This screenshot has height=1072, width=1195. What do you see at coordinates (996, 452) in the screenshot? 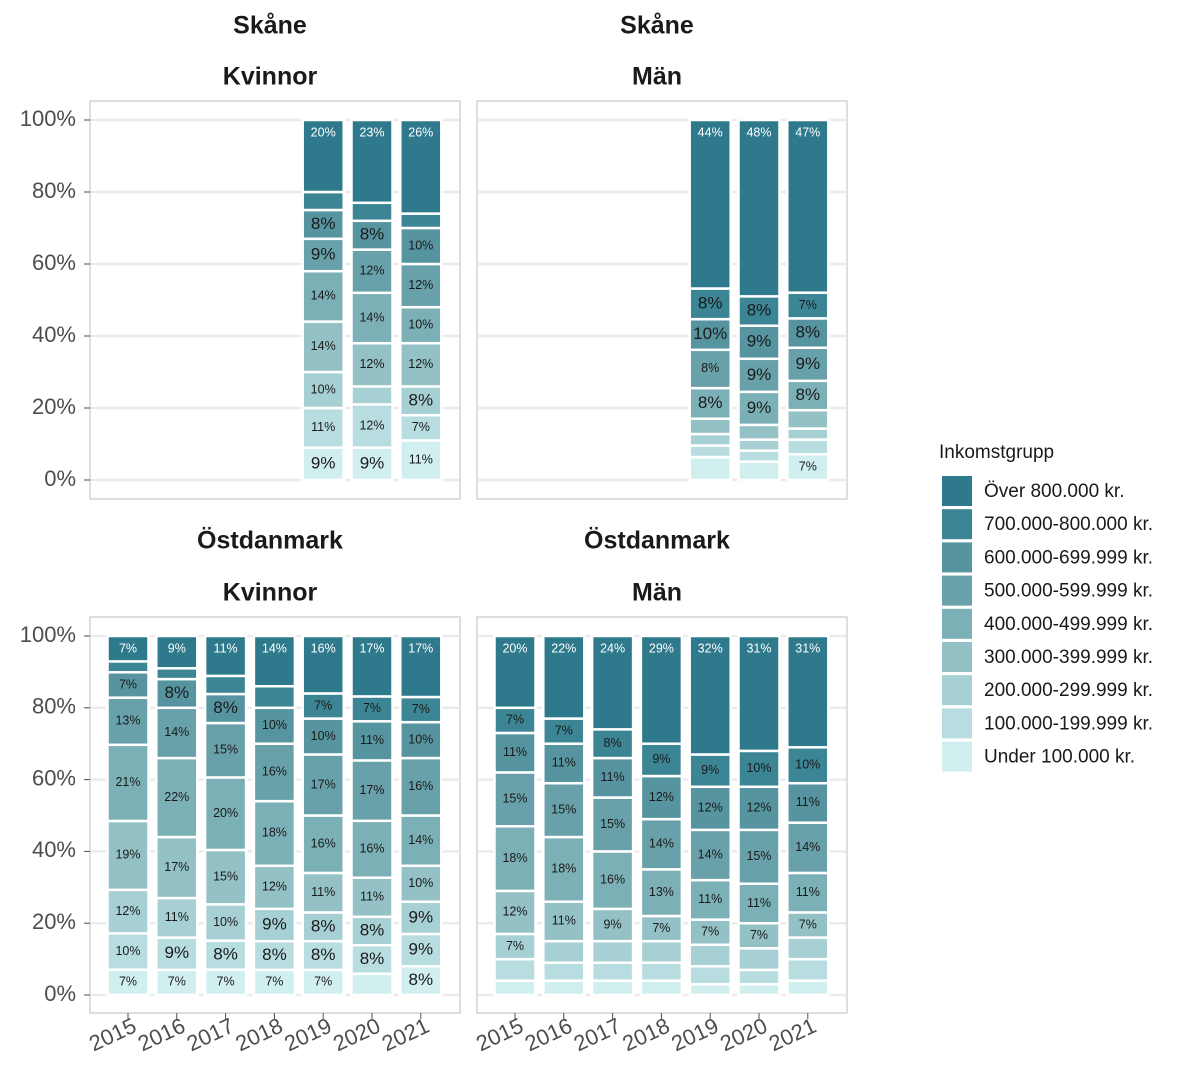
I see `legend-title: Inkomstgrupp` at bounding box center [996, 452].